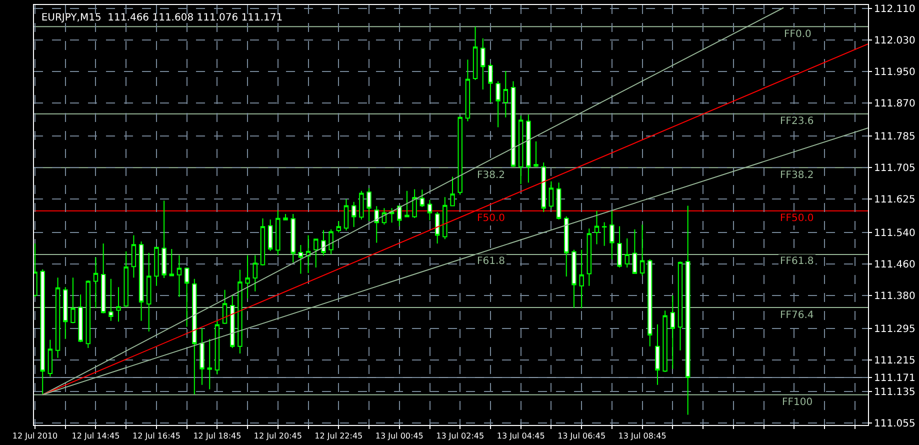 The image size is (919, 445). Describe the element at coordinates (520, 436) in the screenshot. I see `x-tick-label: 13 Jul 04:45` at that location.